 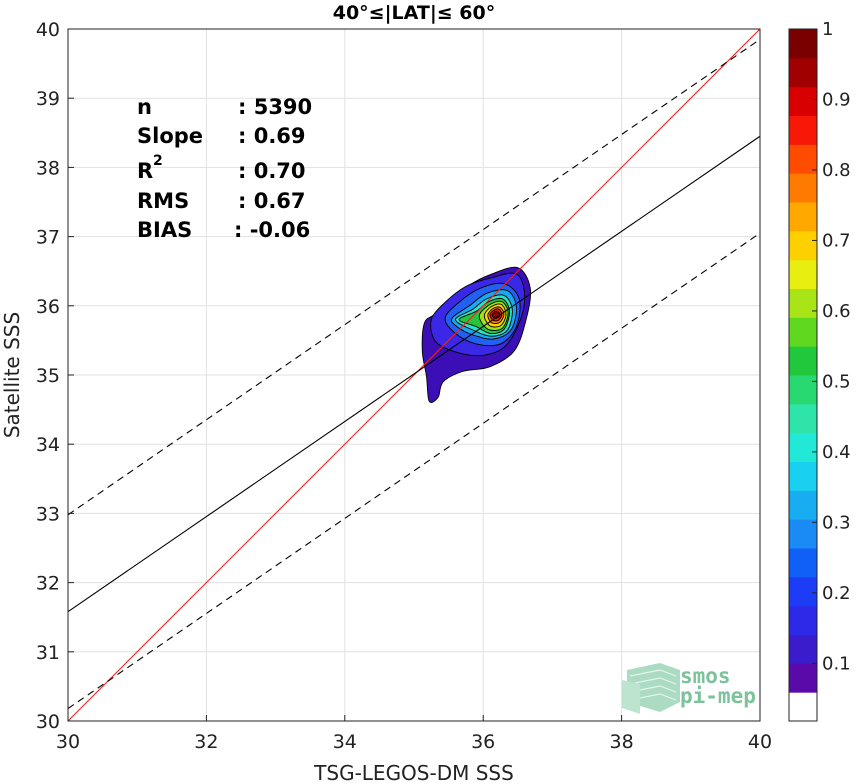 I want to click on colorbar-tick-label: 0.6, so click(x=836, y=311).